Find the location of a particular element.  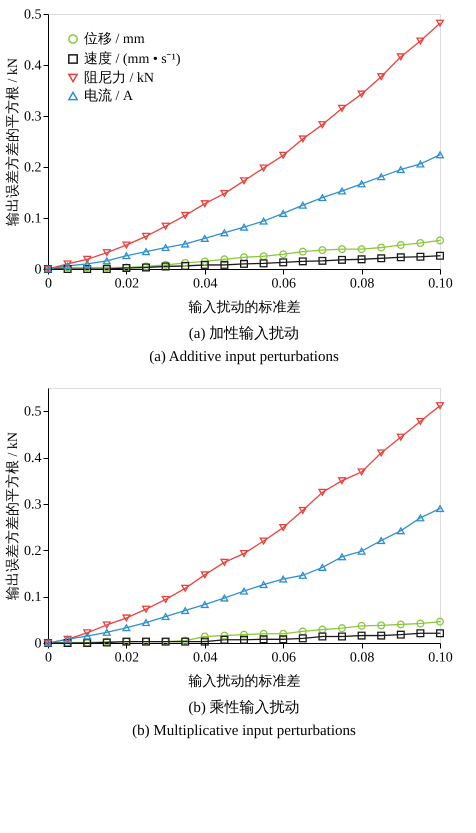

legend-label: 电流 / A is located at coordinates (109, 96).